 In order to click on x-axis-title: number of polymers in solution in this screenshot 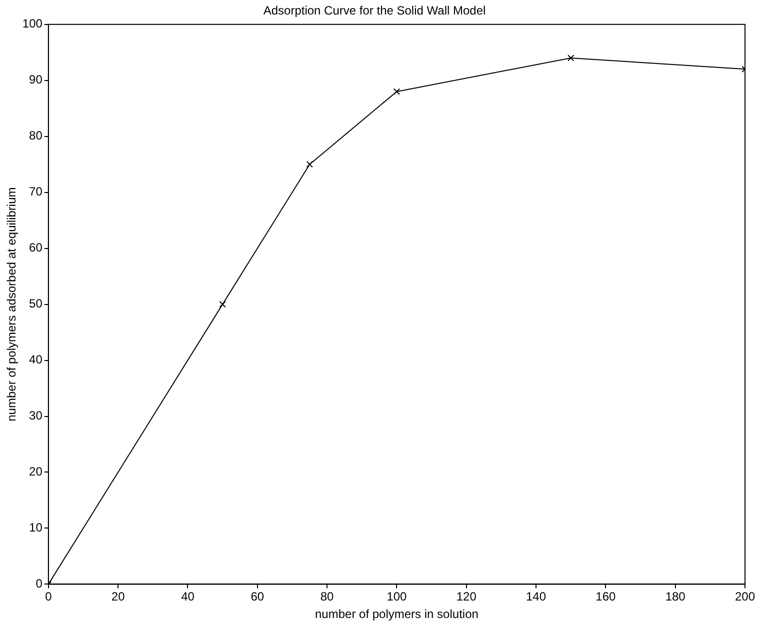, I will do `click(396, 614)`.